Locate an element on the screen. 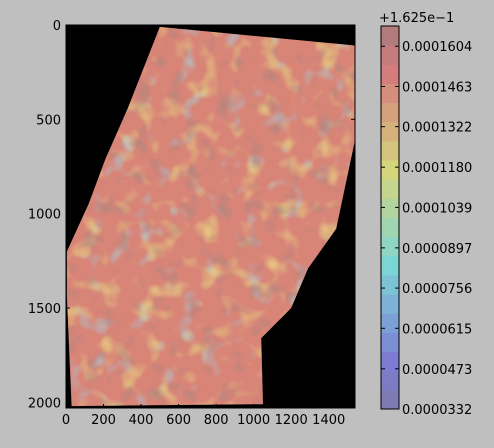 The image size is (494, 448). y-tick-label: 2000 is located at coordinates (44, 403).